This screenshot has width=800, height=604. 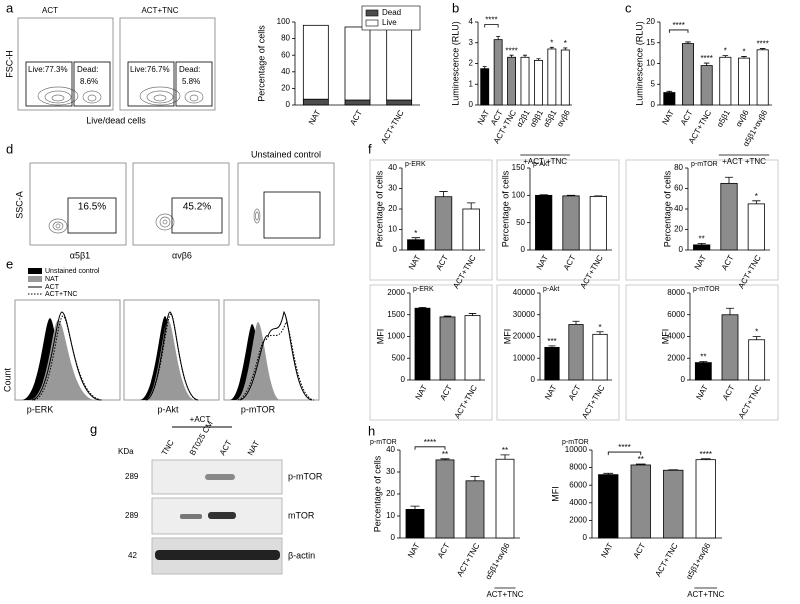 What do you see at coordinates (524, 314) in the screenshot?
I see `y-tick-label: 30000` at bounding box center [524, 314].